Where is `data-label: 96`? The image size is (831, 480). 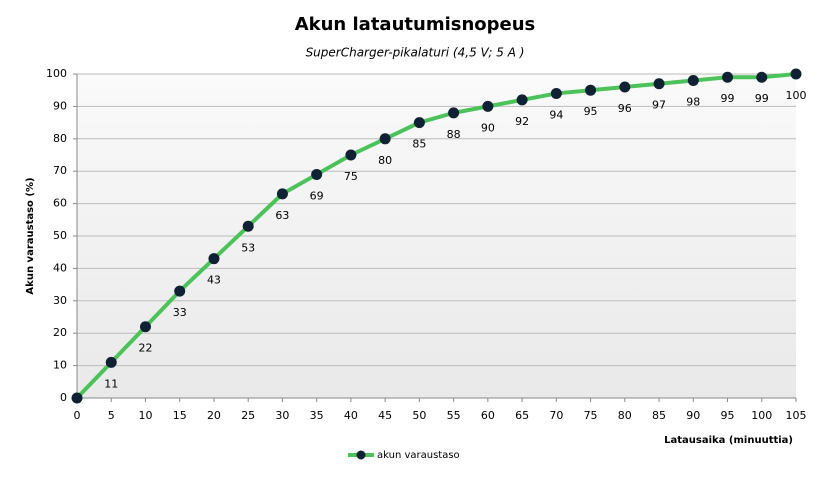
data-label: 96 is located at coordinates (625, 108).